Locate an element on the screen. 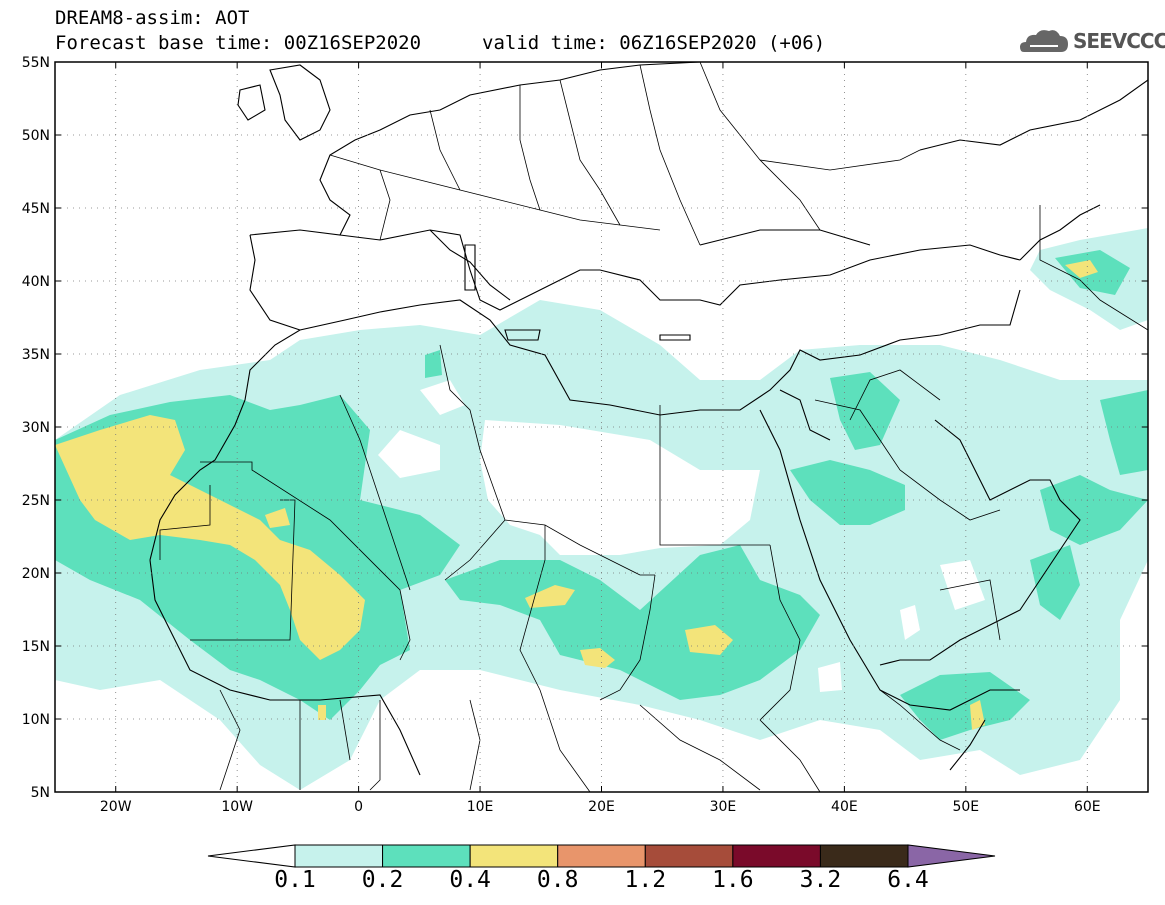  lat-label: 20N is located at coordinates (36, 574).